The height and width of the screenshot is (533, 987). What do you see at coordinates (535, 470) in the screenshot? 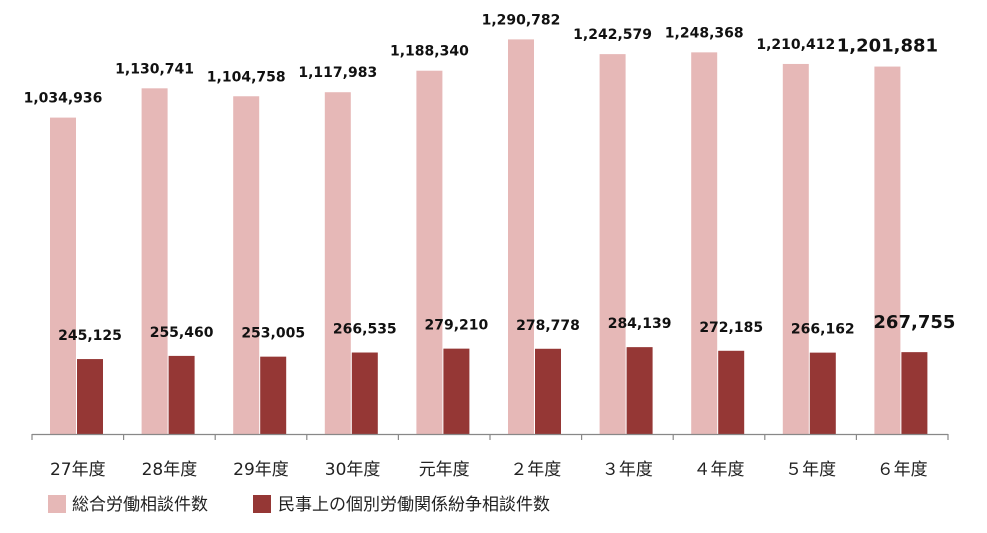
I see `x-tick-label-5: ２年度` at bounding box center [535, 470].